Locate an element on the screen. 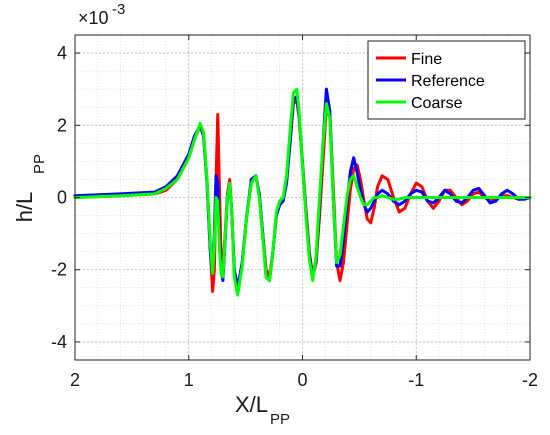 Image resolution: width=550 pixels, height=435 pixels. y-axis-label-subscript: PP is located at coordinates (39, 164).